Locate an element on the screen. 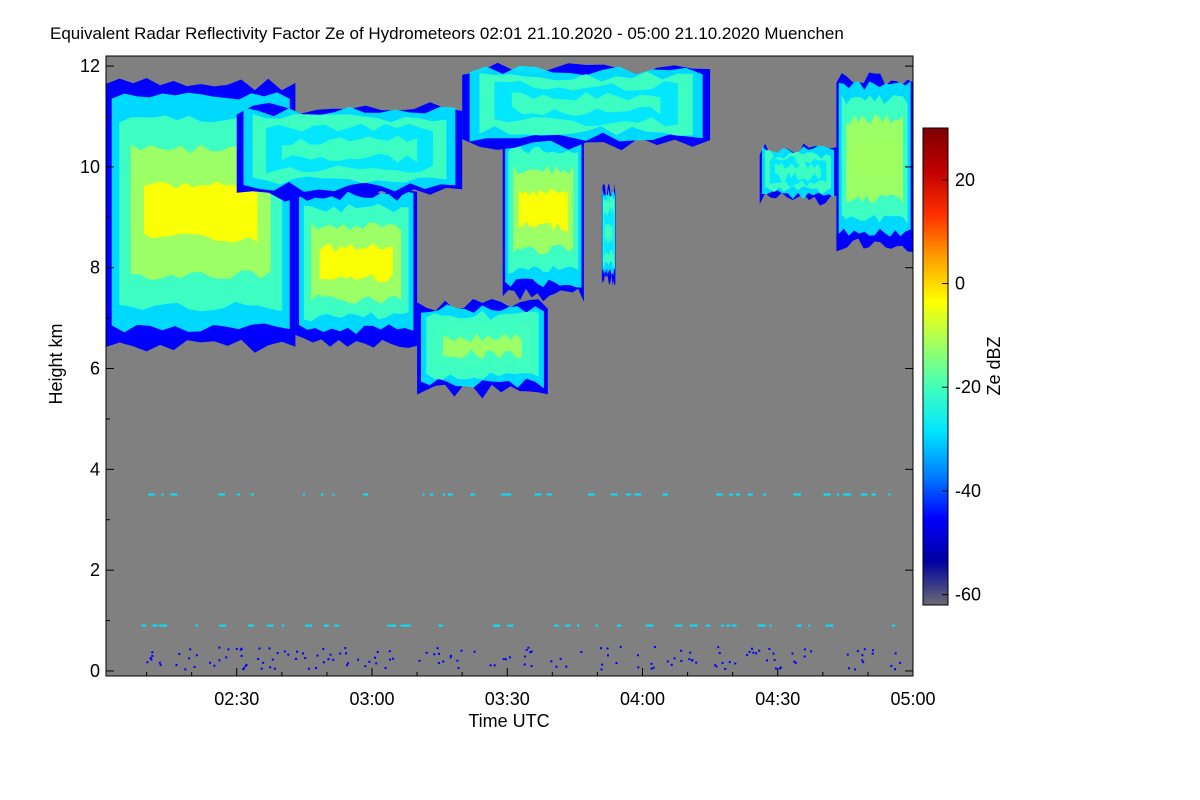  echo-region-cloud-fallstreak is located at coordinates (356, 265).